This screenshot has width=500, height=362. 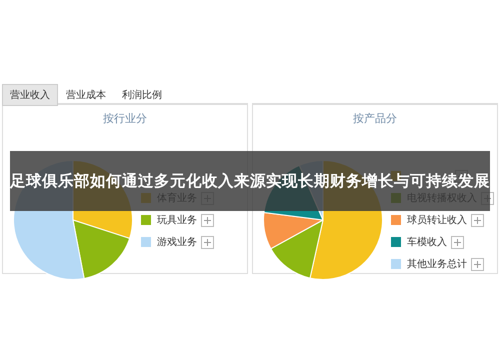 I want to click on legend-label: 球员转让收入, so click(x=437, y=220).